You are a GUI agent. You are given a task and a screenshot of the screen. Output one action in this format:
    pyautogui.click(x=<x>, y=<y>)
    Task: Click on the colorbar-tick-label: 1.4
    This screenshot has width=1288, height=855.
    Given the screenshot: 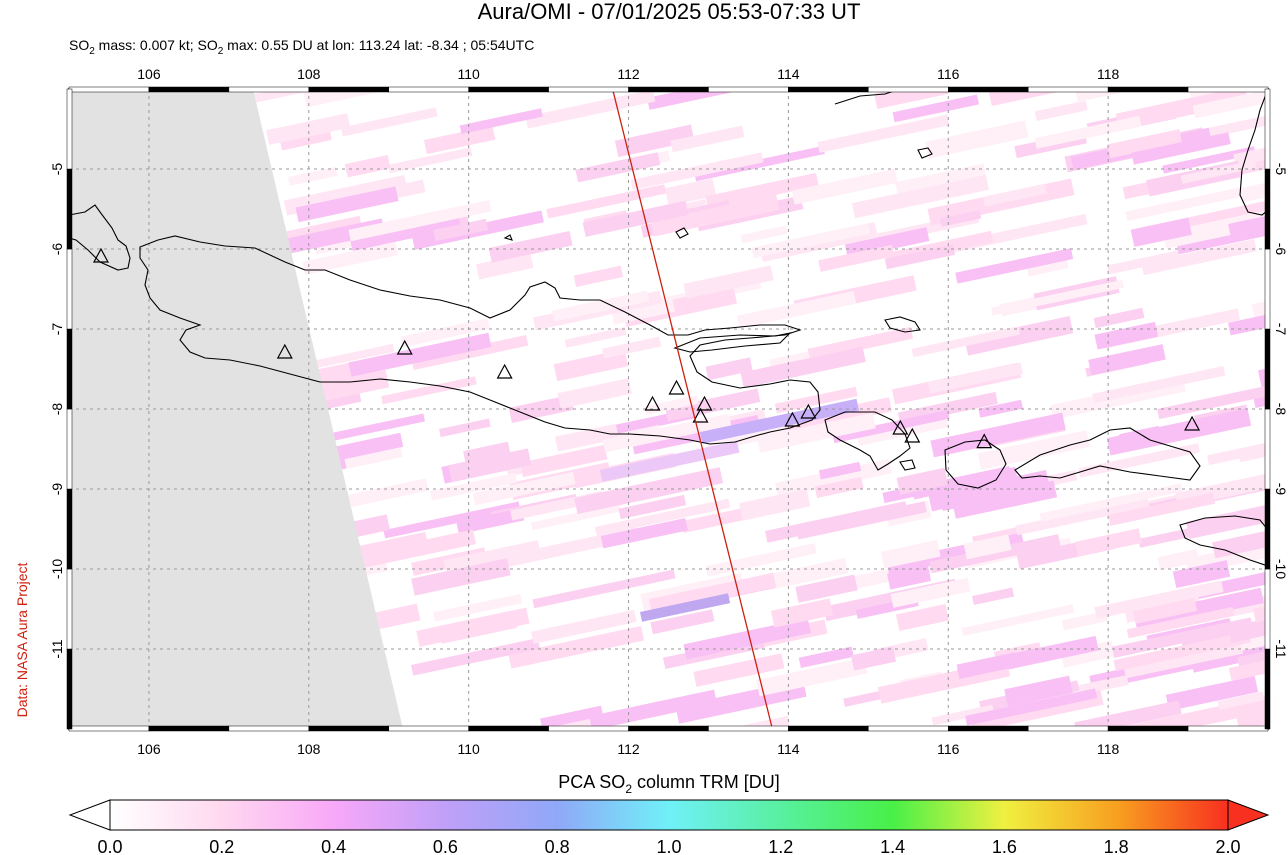 What is the action you would take?
    pyautogui.click(x=892, y=846)
    